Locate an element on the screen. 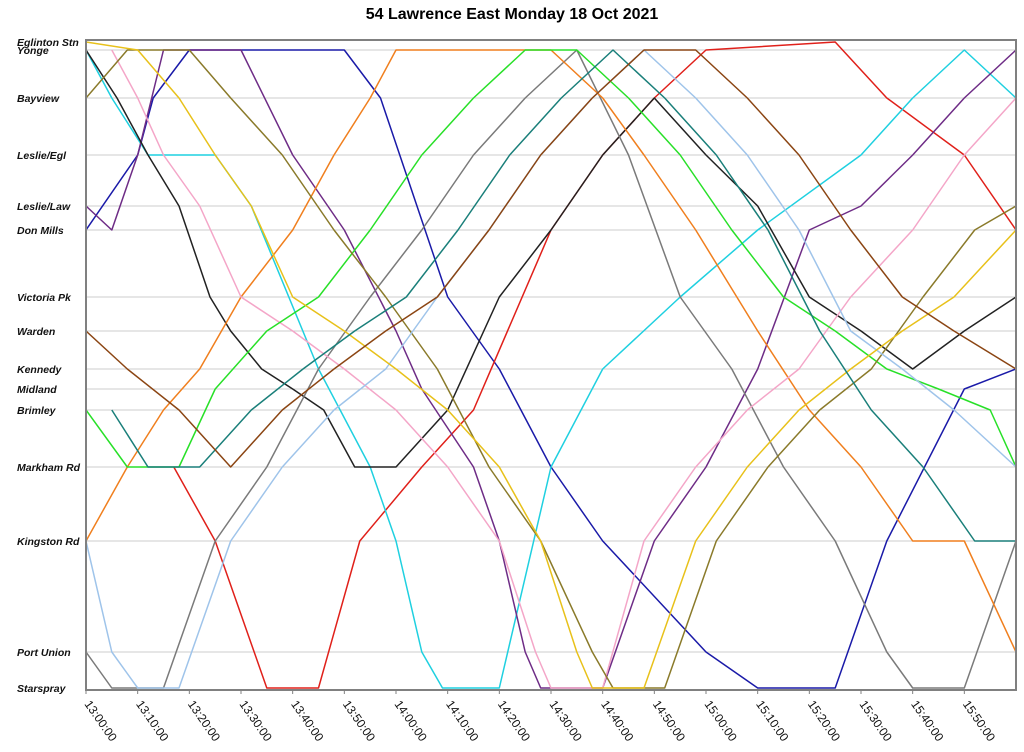 The image size is (1024, 752). stop-label-9: Midland is located at coordinates (37, 390).